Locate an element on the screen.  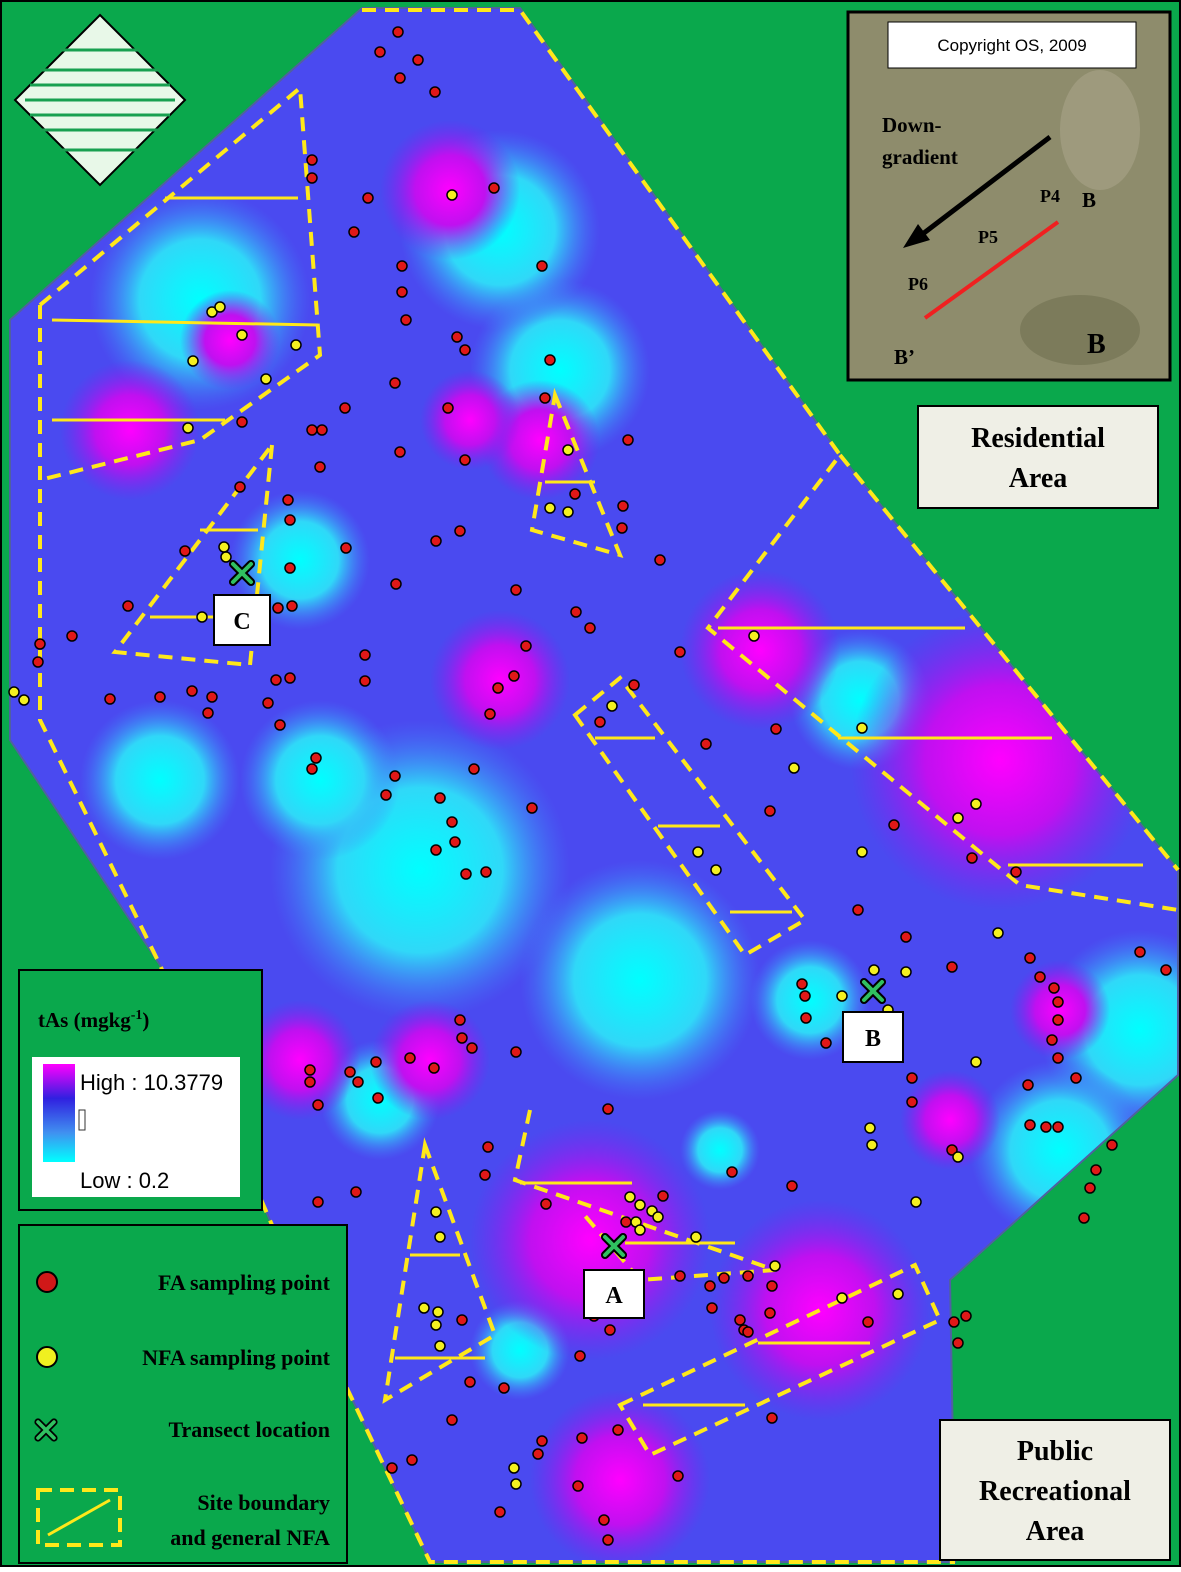
scale-low: Low : 0.2 is located at coordinates (124, 1180).